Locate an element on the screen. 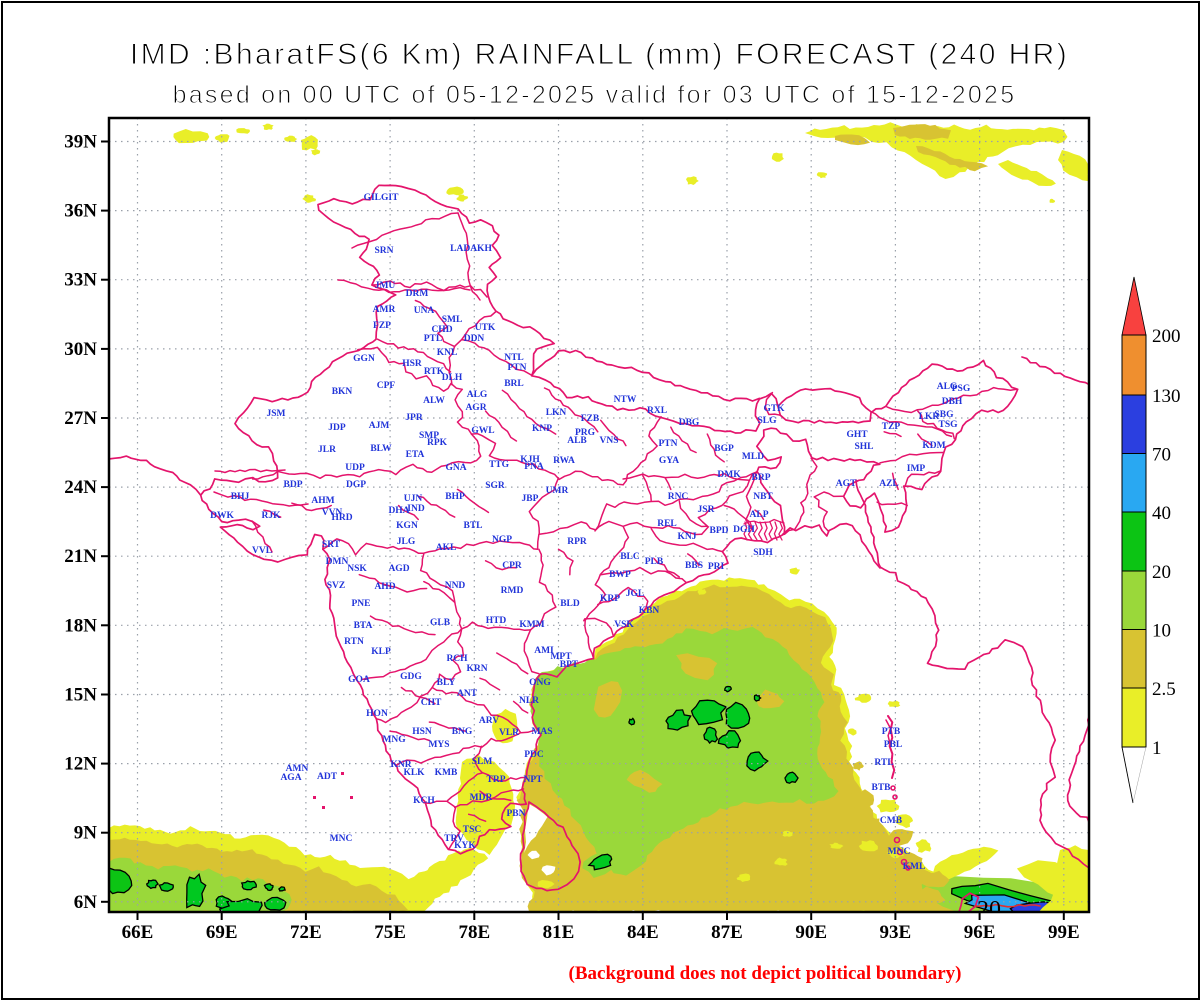 This screenshot has width=1200, height=1000. svg-text: KLK is located at coordinates (414, 773).